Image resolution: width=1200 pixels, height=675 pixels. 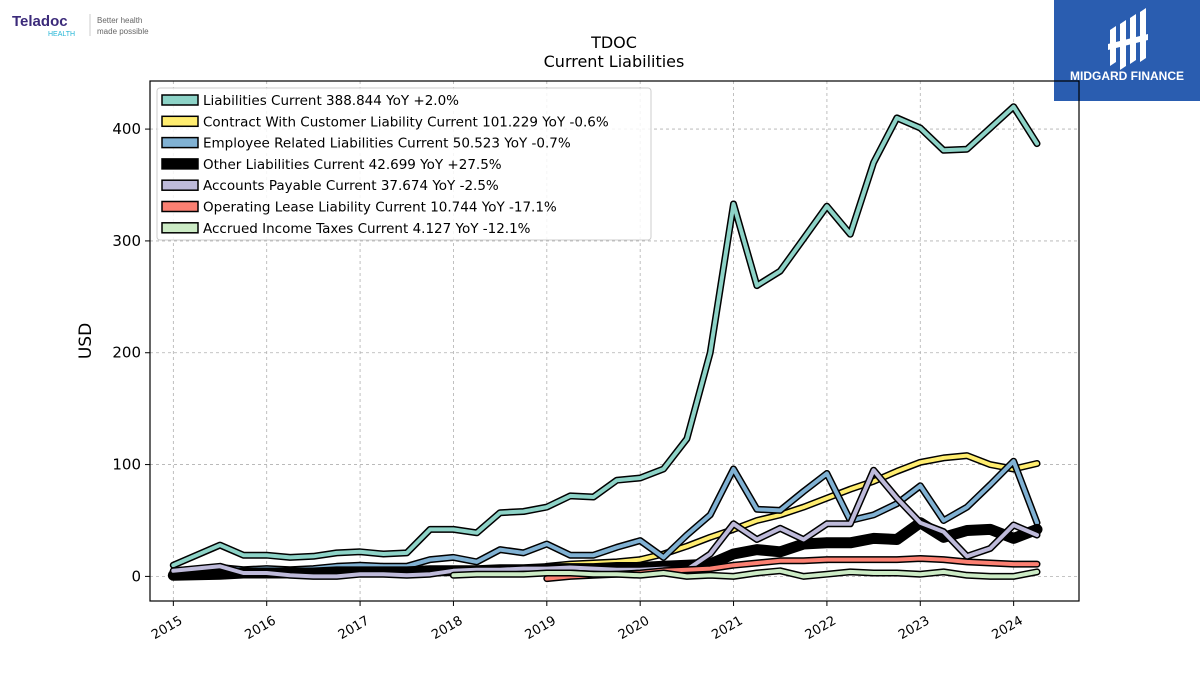 I want to click on series-accrued-income-taxes-current, so click(x=745, y=573).